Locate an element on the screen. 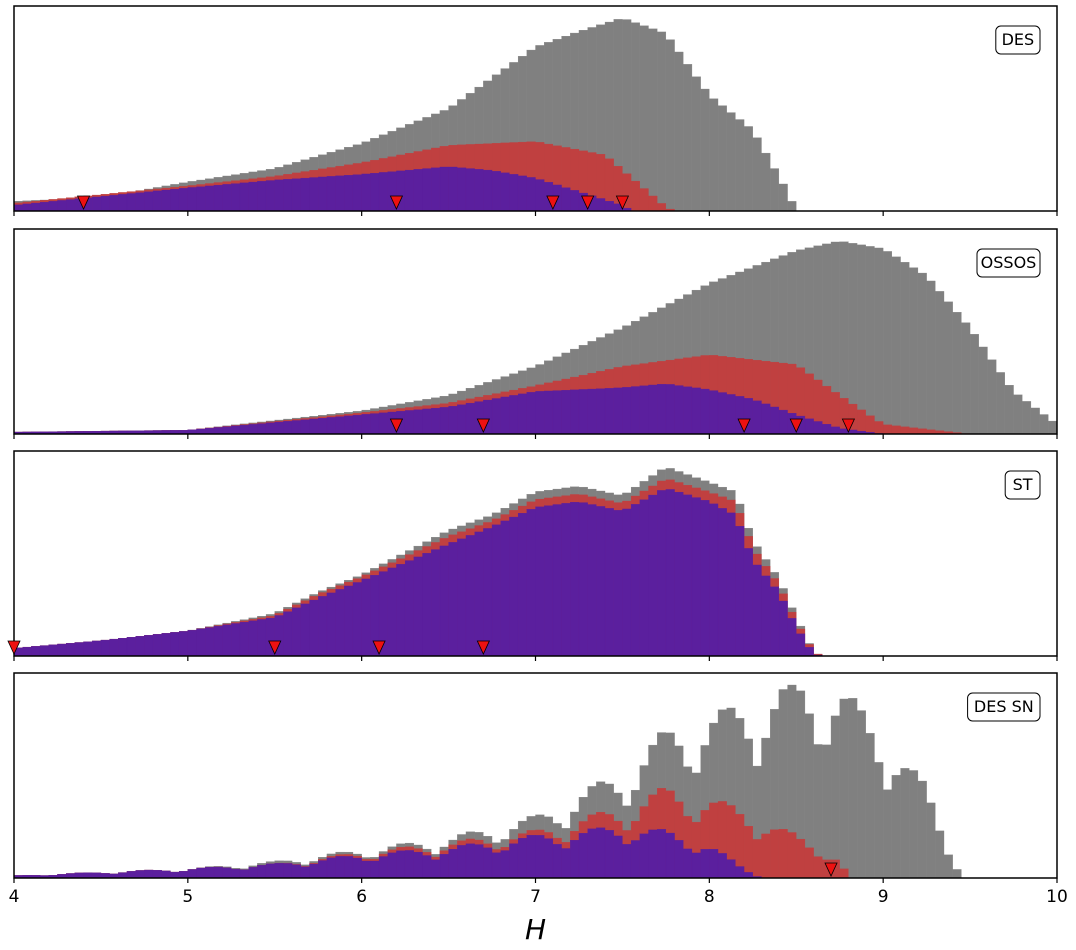 This screenshot has width=1076, height=950. panel-label-box is located at coordinates (1004, 707).